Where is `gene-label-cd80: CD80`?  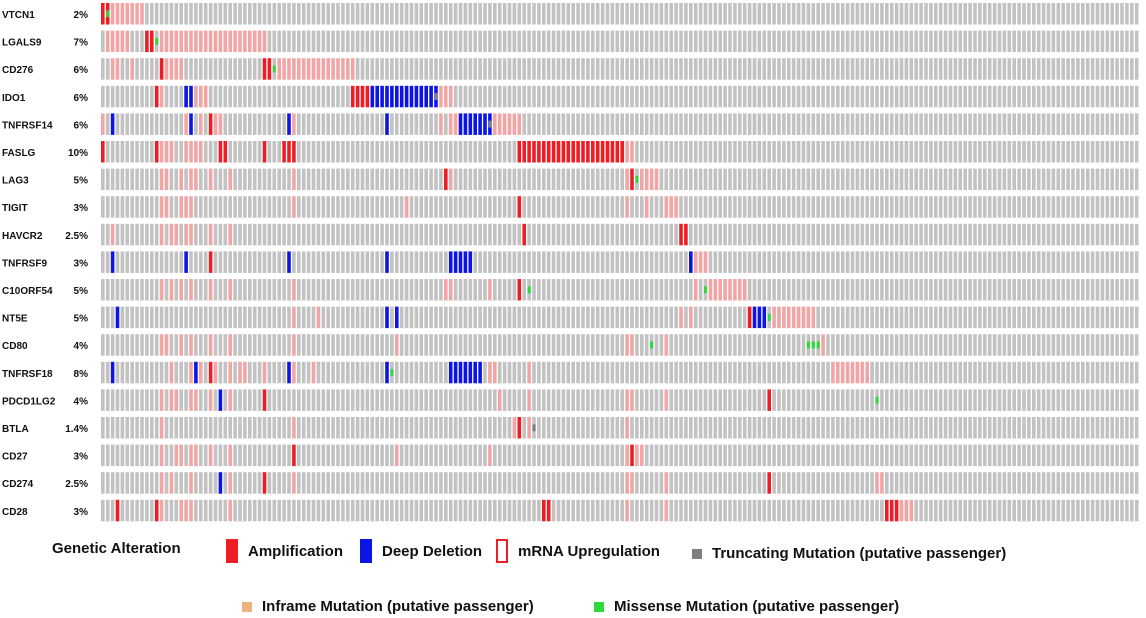 gene-label-cd80: CD80 is located at coordinates (15, 346).